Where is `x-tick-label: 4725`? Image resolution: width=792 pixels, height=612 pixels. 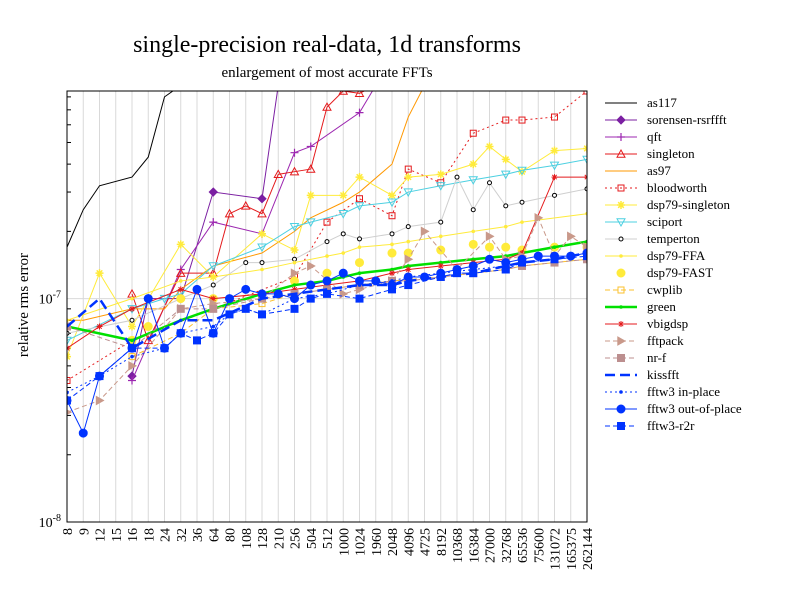 x-tick-label: 4725 is located at coordinates (426, 542).